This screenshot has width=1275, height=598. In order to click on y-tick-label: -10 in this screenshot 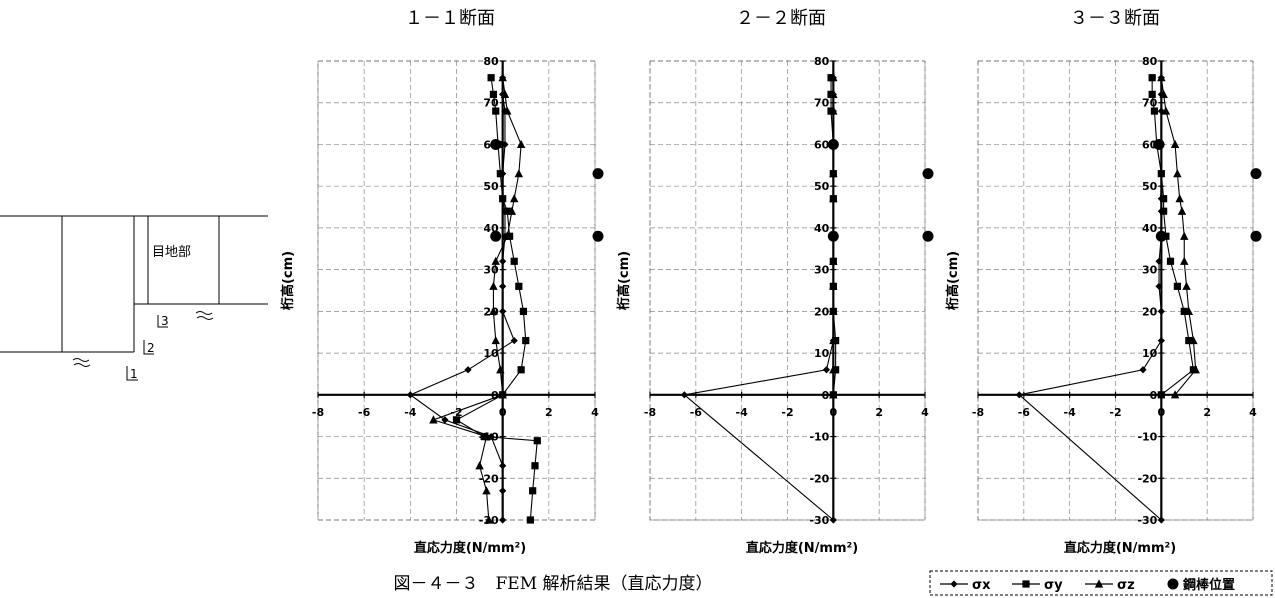, I will do `click(819, 437)`.